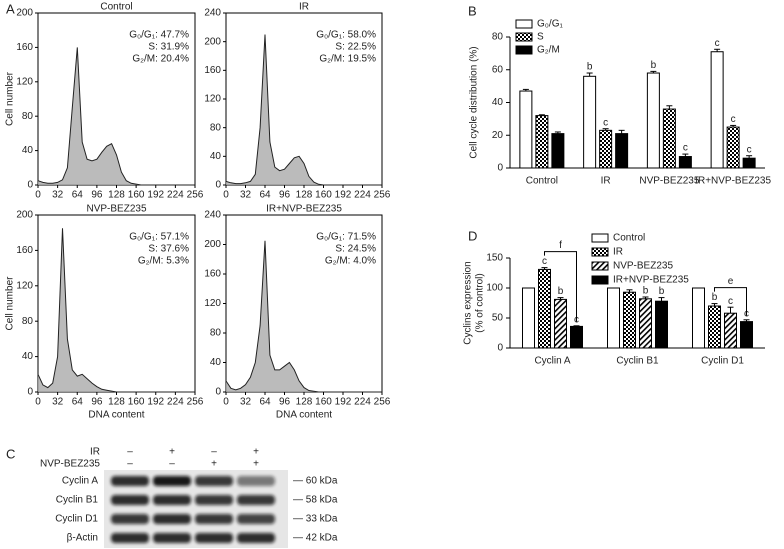 The image size is (784, 549). I want to click on phase-annotation: G₂/M: 5.3%, so click(163, 261).